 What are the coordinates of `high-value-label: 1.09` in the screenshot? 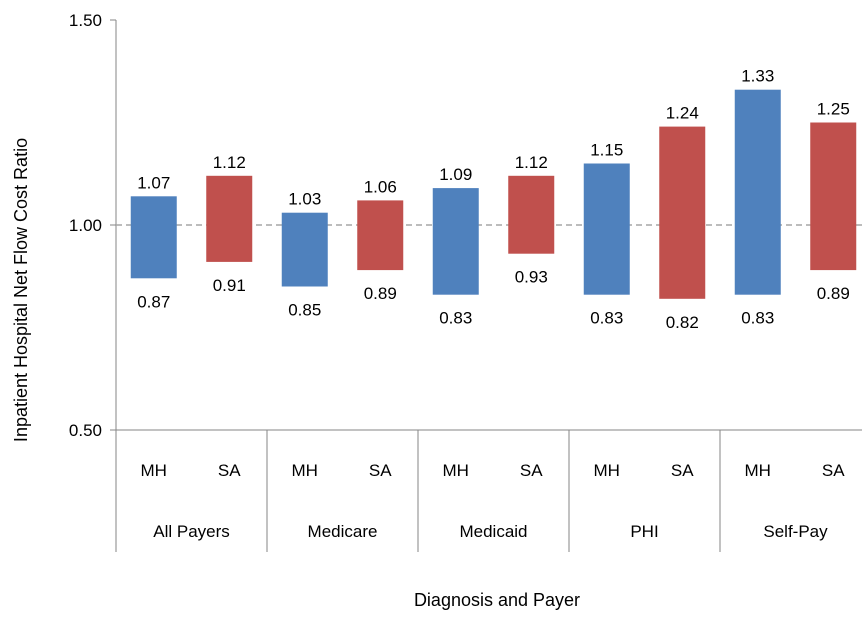 It's located at (455, 174).